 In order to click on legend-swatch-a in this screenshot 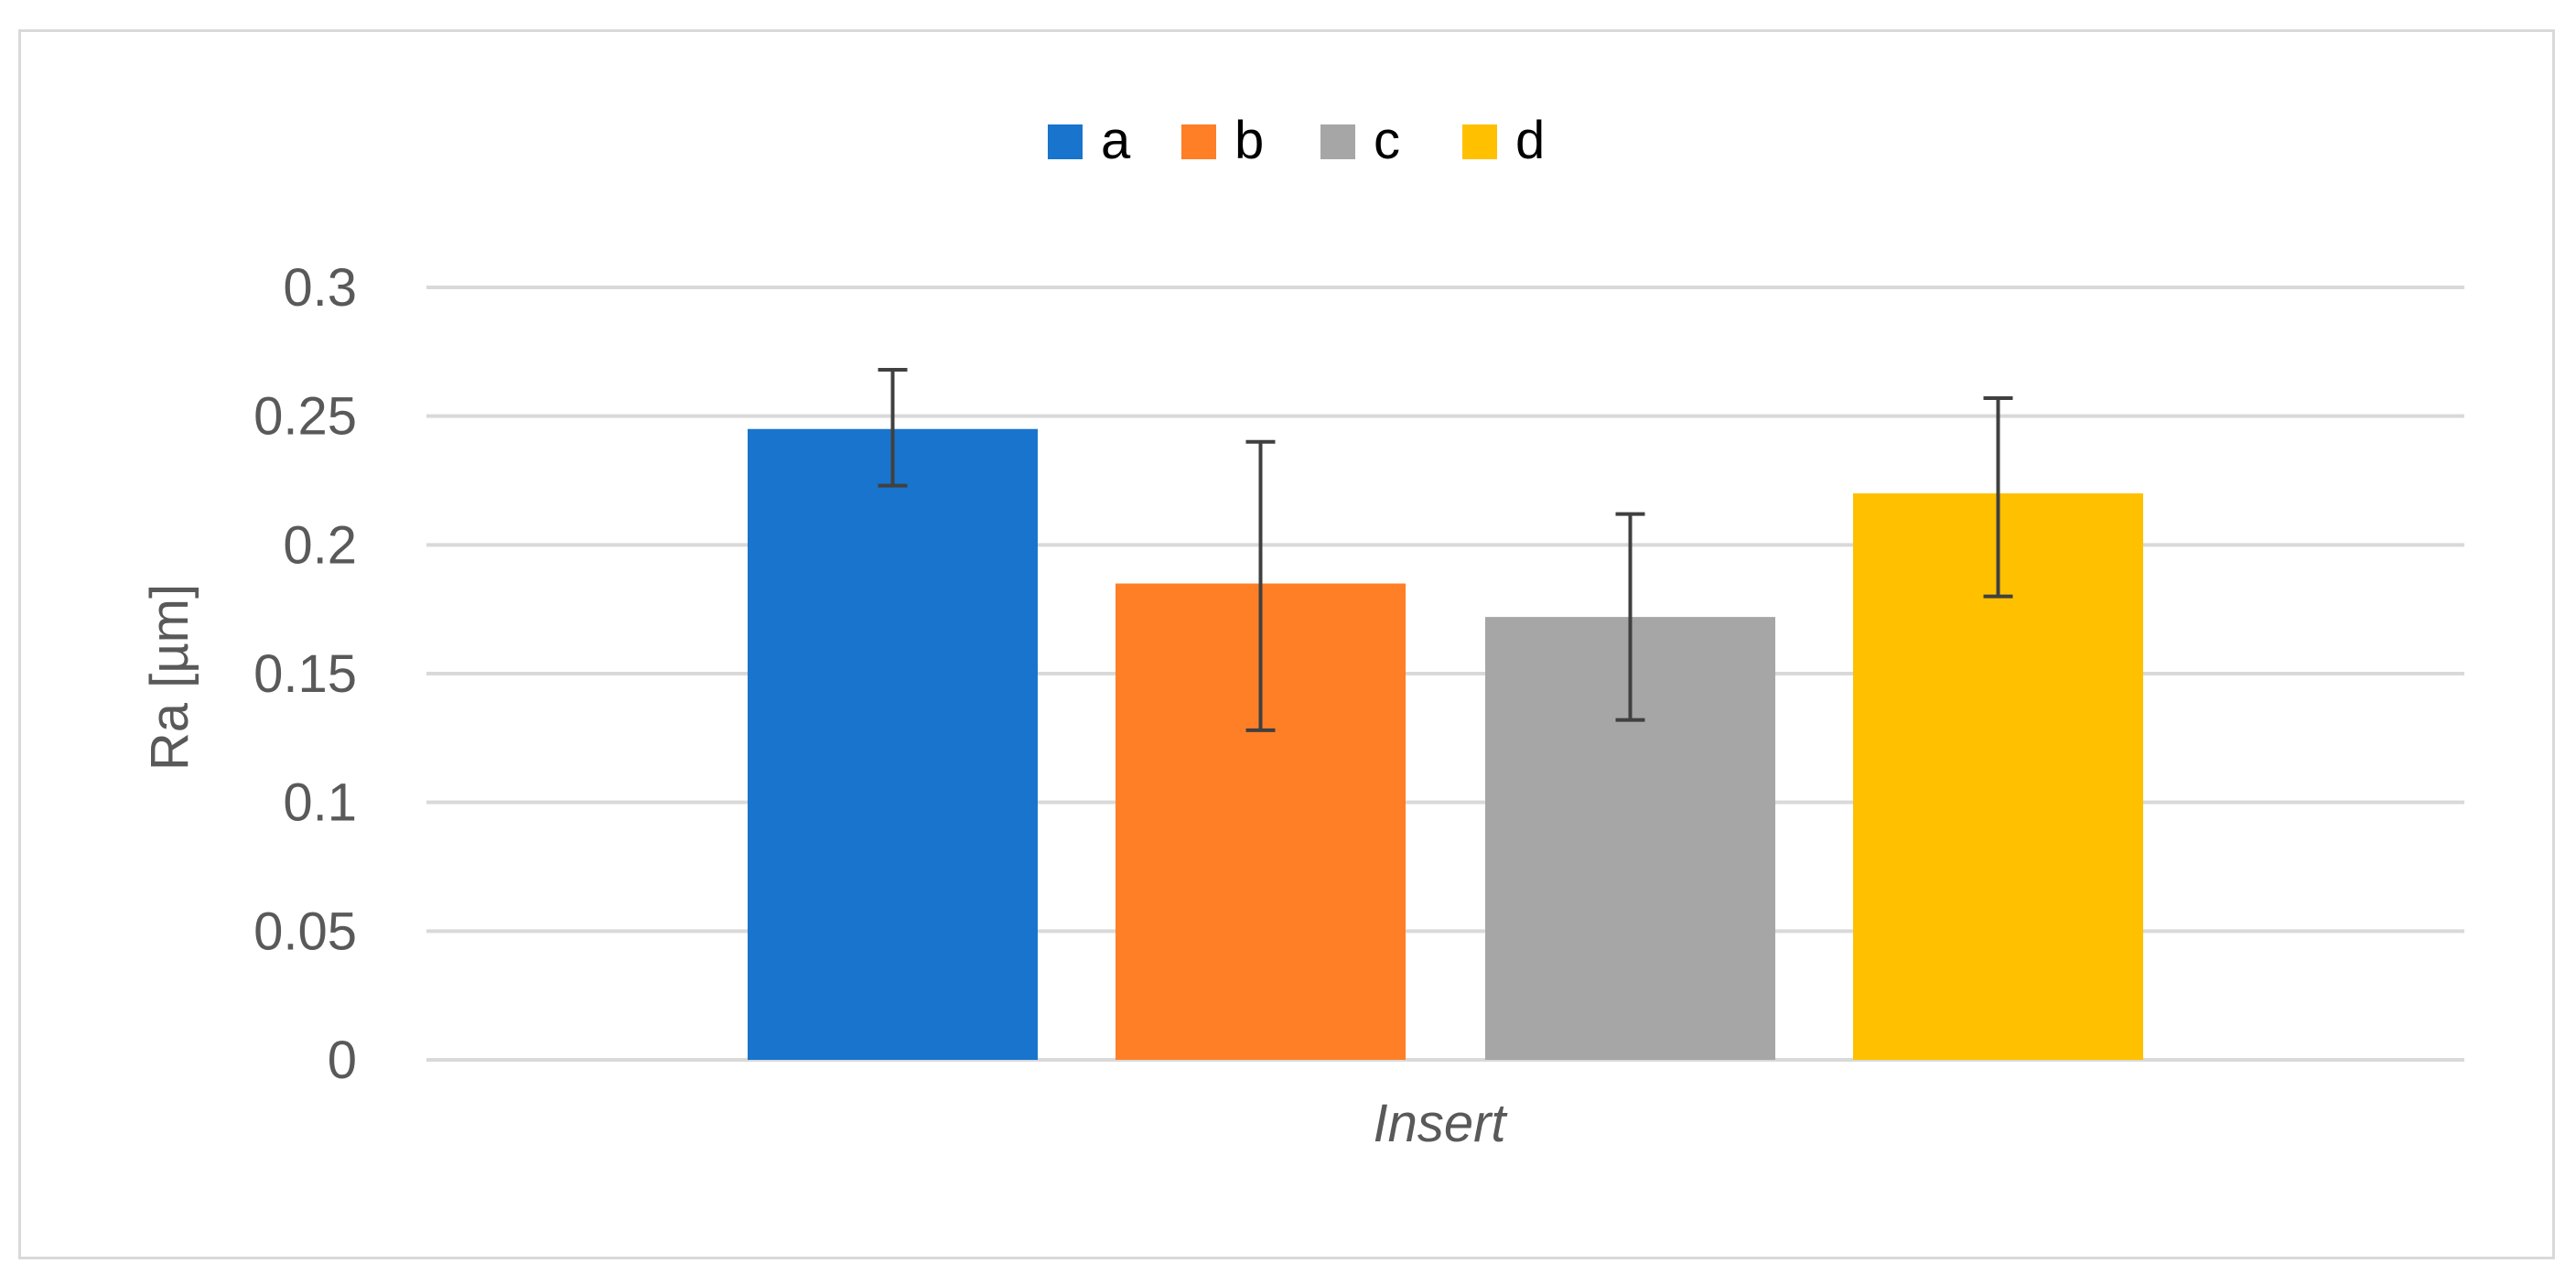, I will do `click(1065, 141)`.